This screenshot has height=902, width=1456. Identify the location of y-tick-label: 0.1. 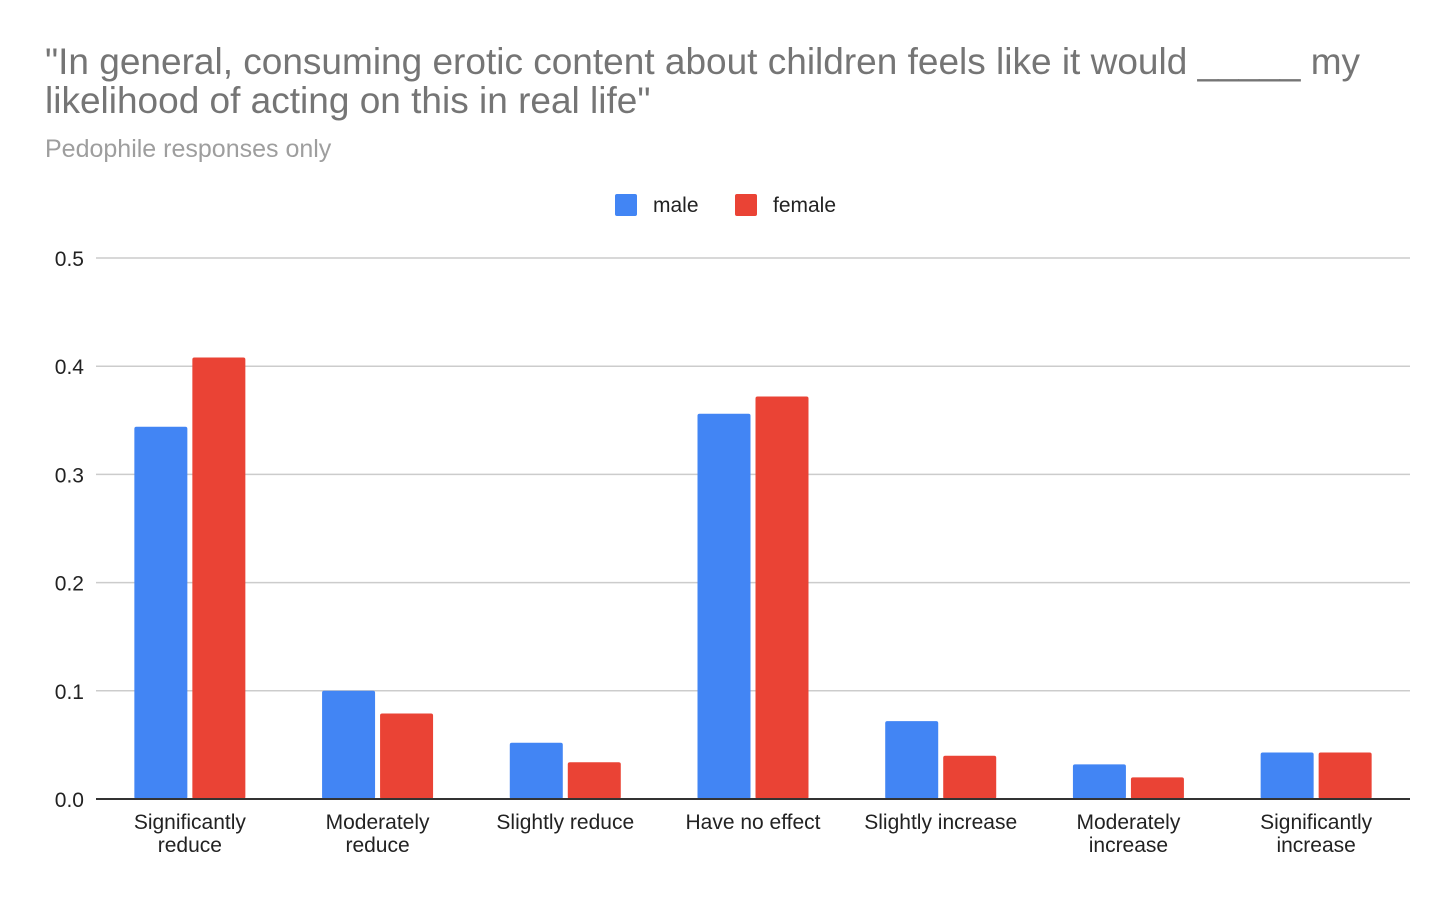
(69, 692).